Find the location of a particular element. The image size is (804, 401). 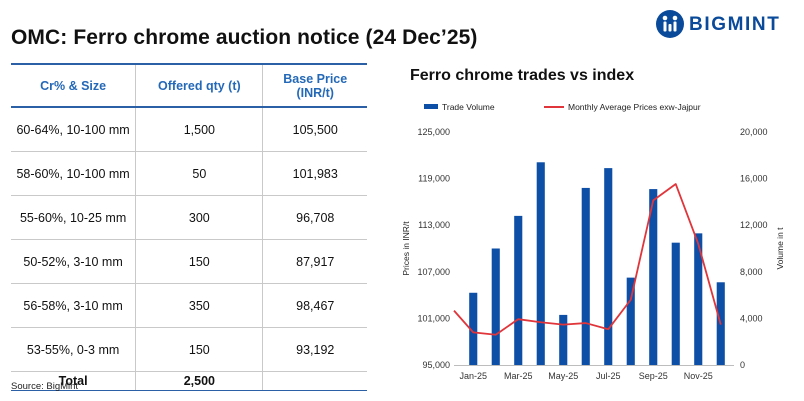

table-row: 50-52%, 3-10 mm 150 87,917 is located at coordinates (189, 261).